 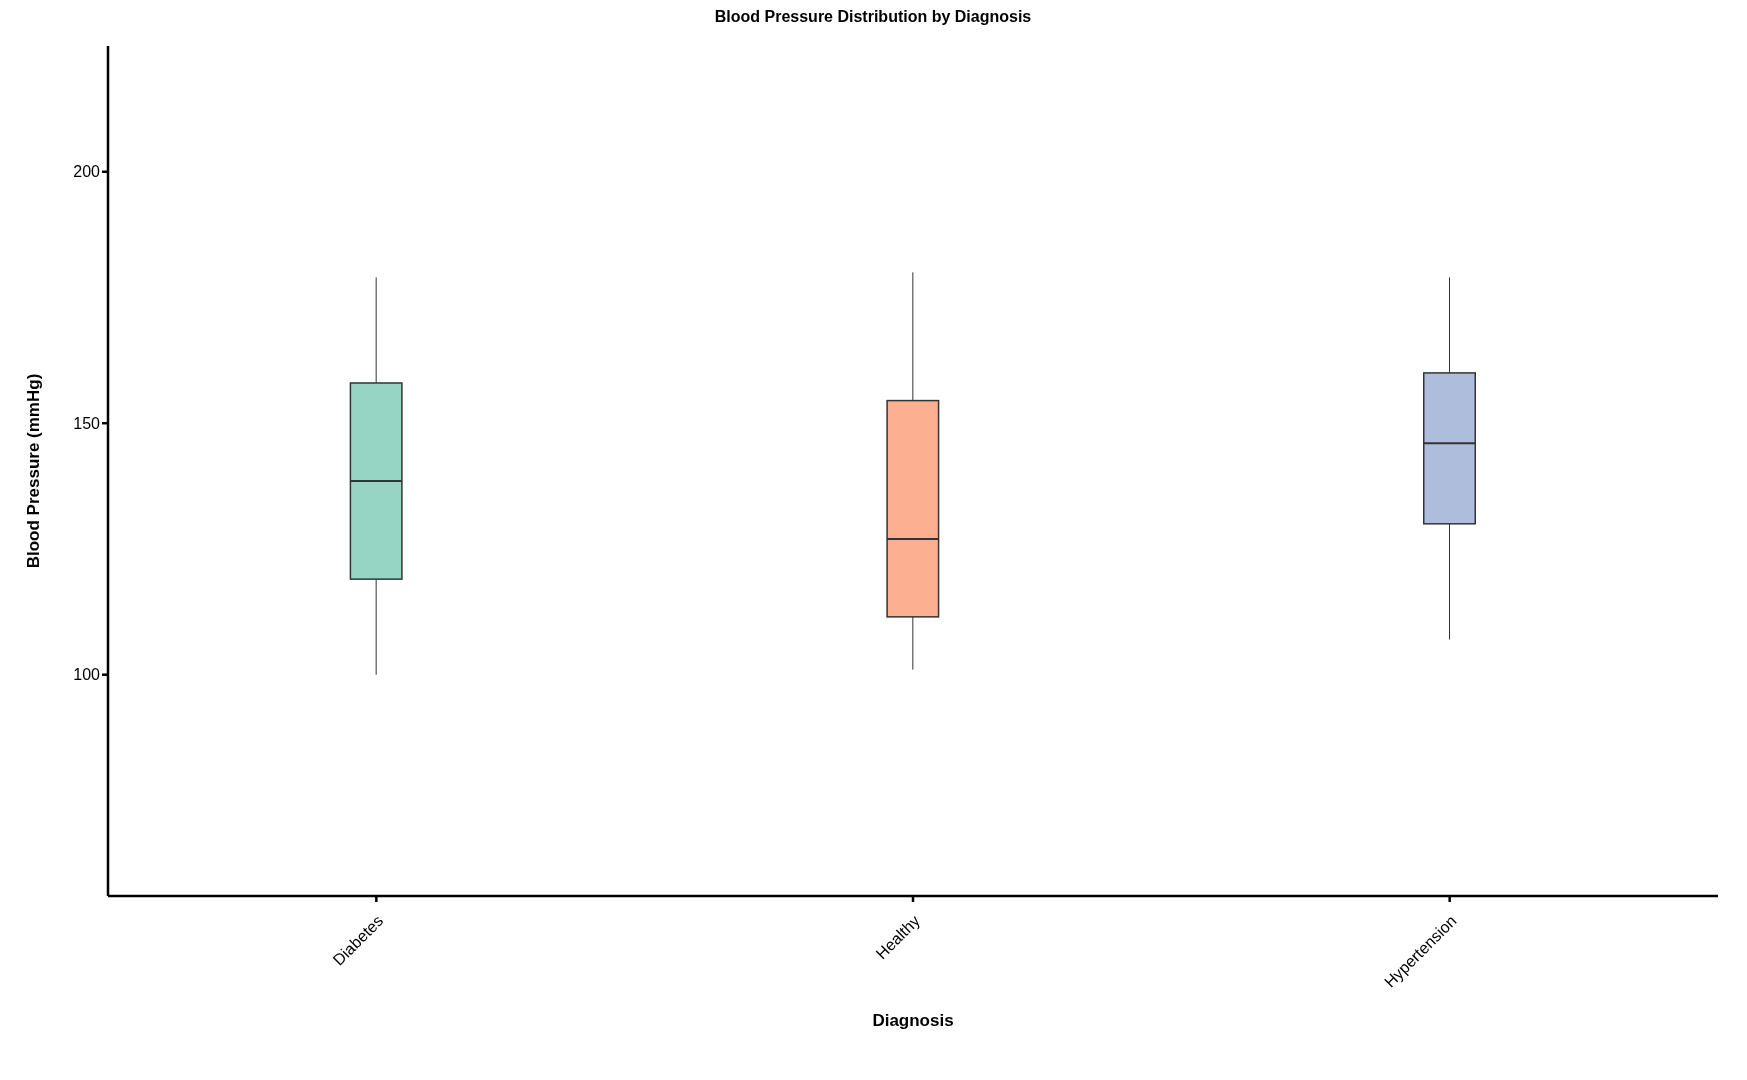 I want to click on y-tick-label: 200, so click(x=87, y=172).